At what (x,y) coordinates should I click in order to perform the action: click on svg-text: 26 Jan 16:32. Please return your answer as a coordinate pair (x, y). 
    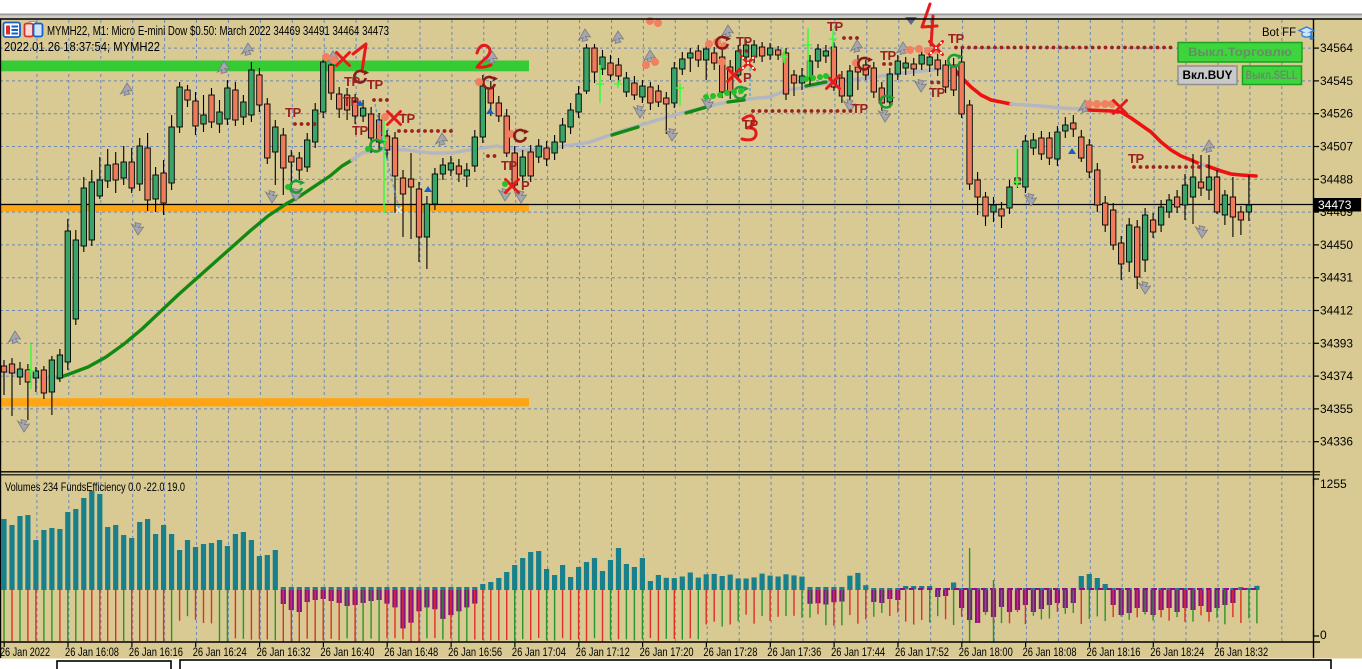
    Looking at the image, I should click on (284, 652).